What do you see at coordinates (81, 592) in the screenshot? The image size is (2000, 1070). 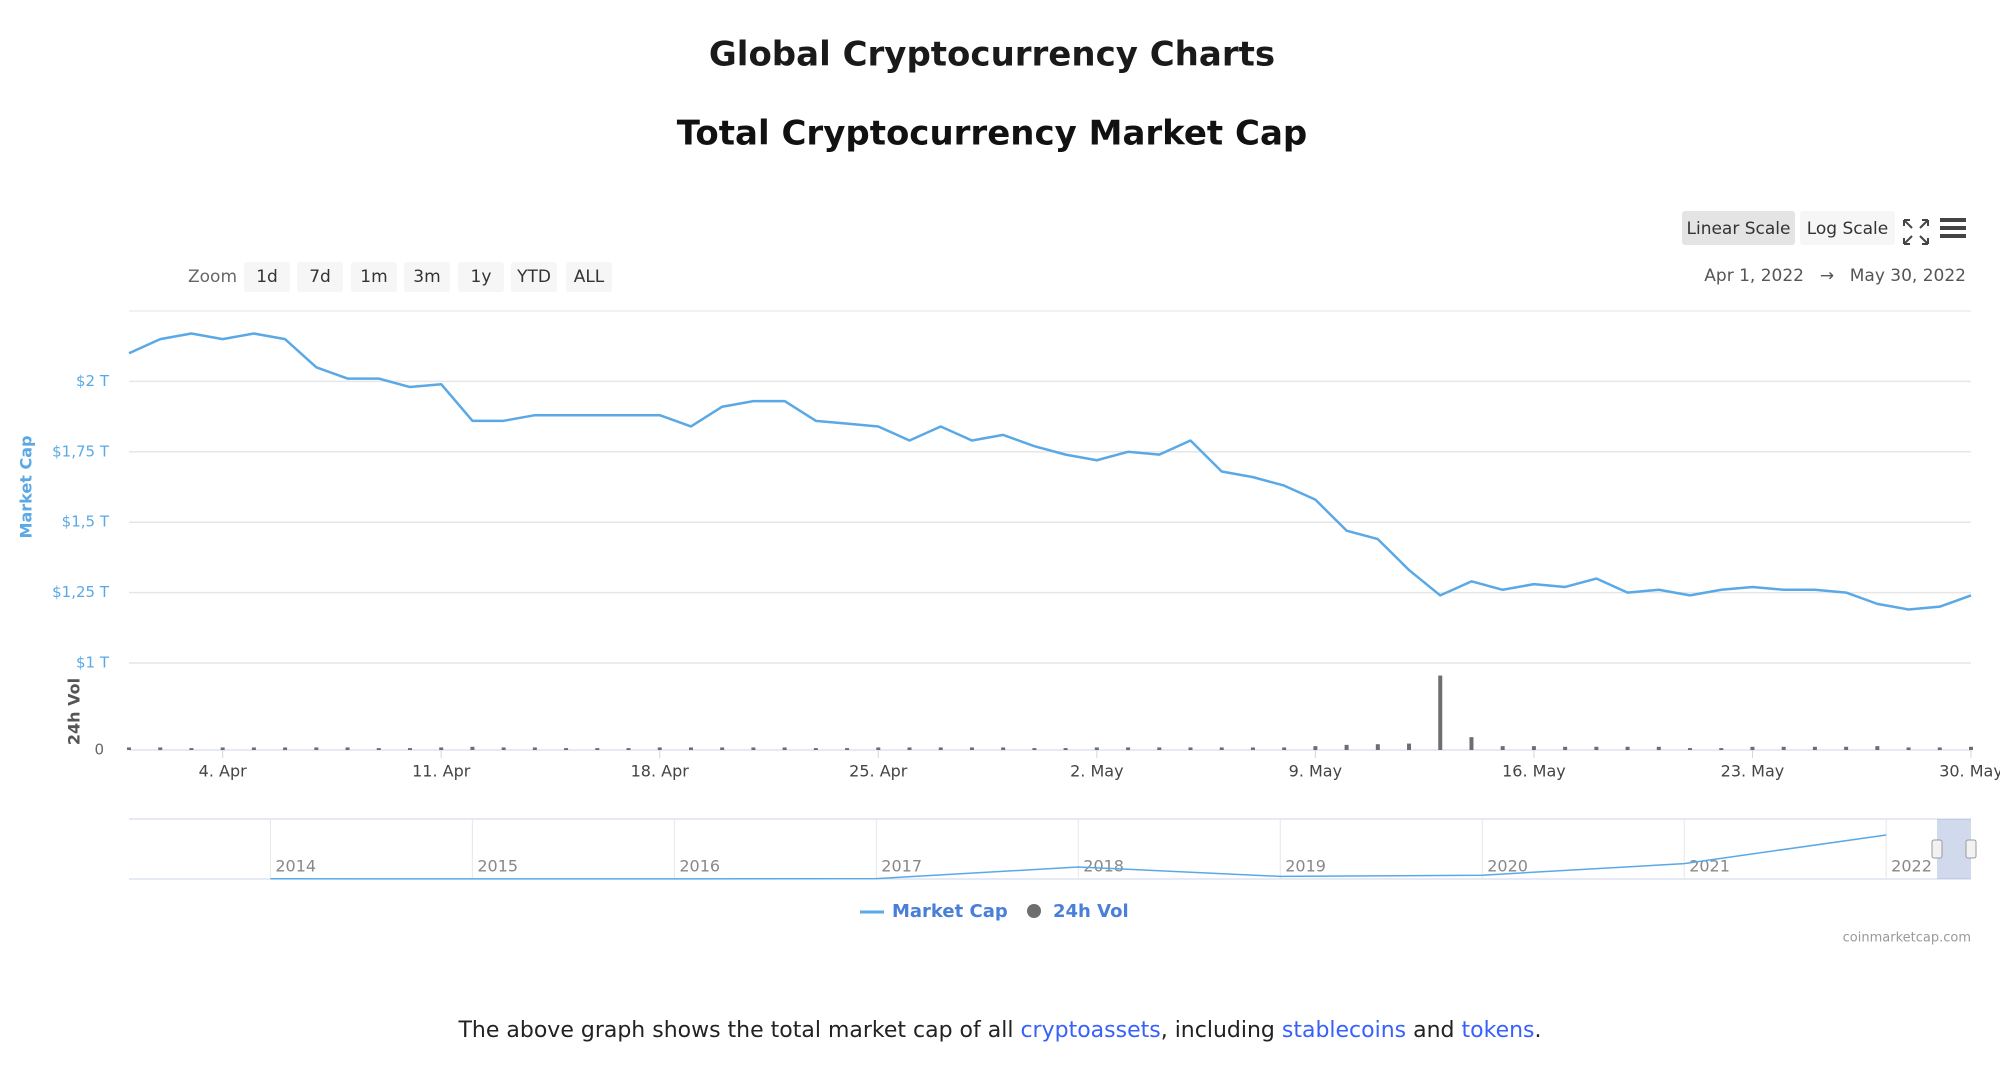 I see `y-tick-label: $1,25 T` at bounding box center [81, 592].